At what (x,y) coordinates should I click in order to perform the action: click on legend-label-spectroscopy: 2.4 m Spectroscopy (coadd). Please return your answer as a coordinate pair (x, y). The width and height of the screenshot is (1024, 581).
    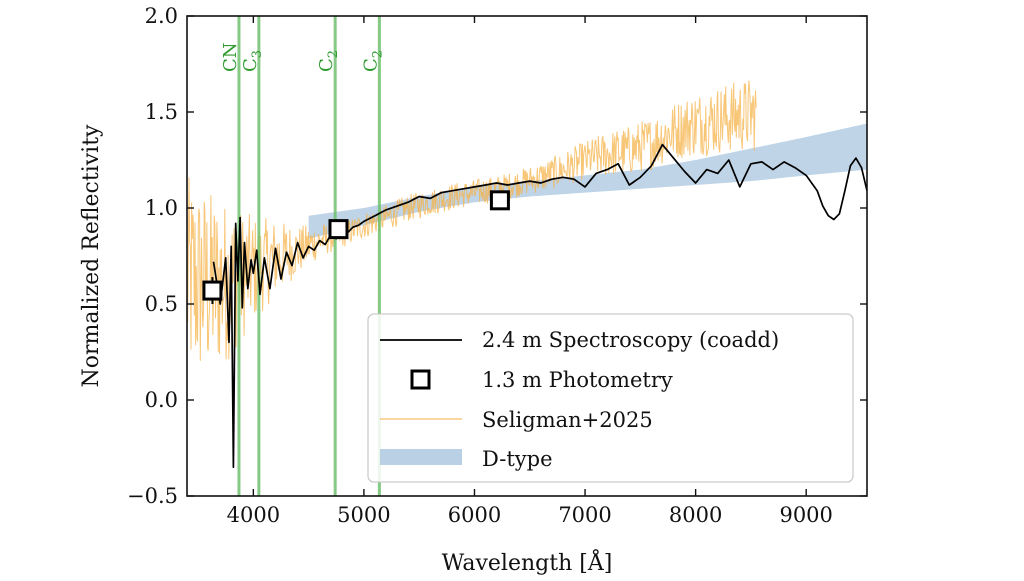
    Looking at the image, I should click on (630, 340).